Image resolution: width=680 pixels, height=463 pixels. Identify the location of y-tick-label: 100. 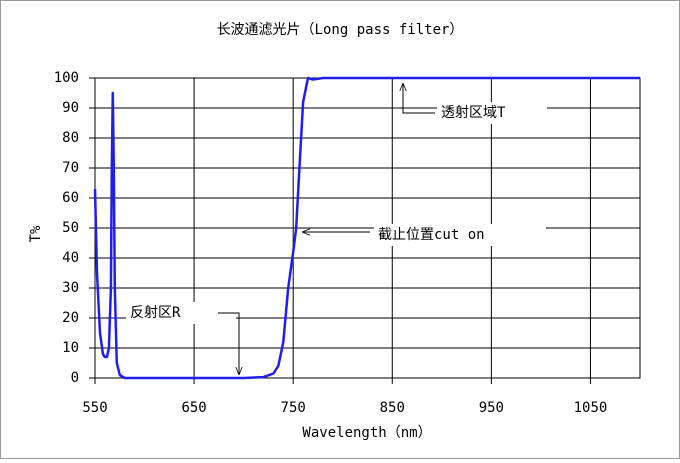
(66, 78).